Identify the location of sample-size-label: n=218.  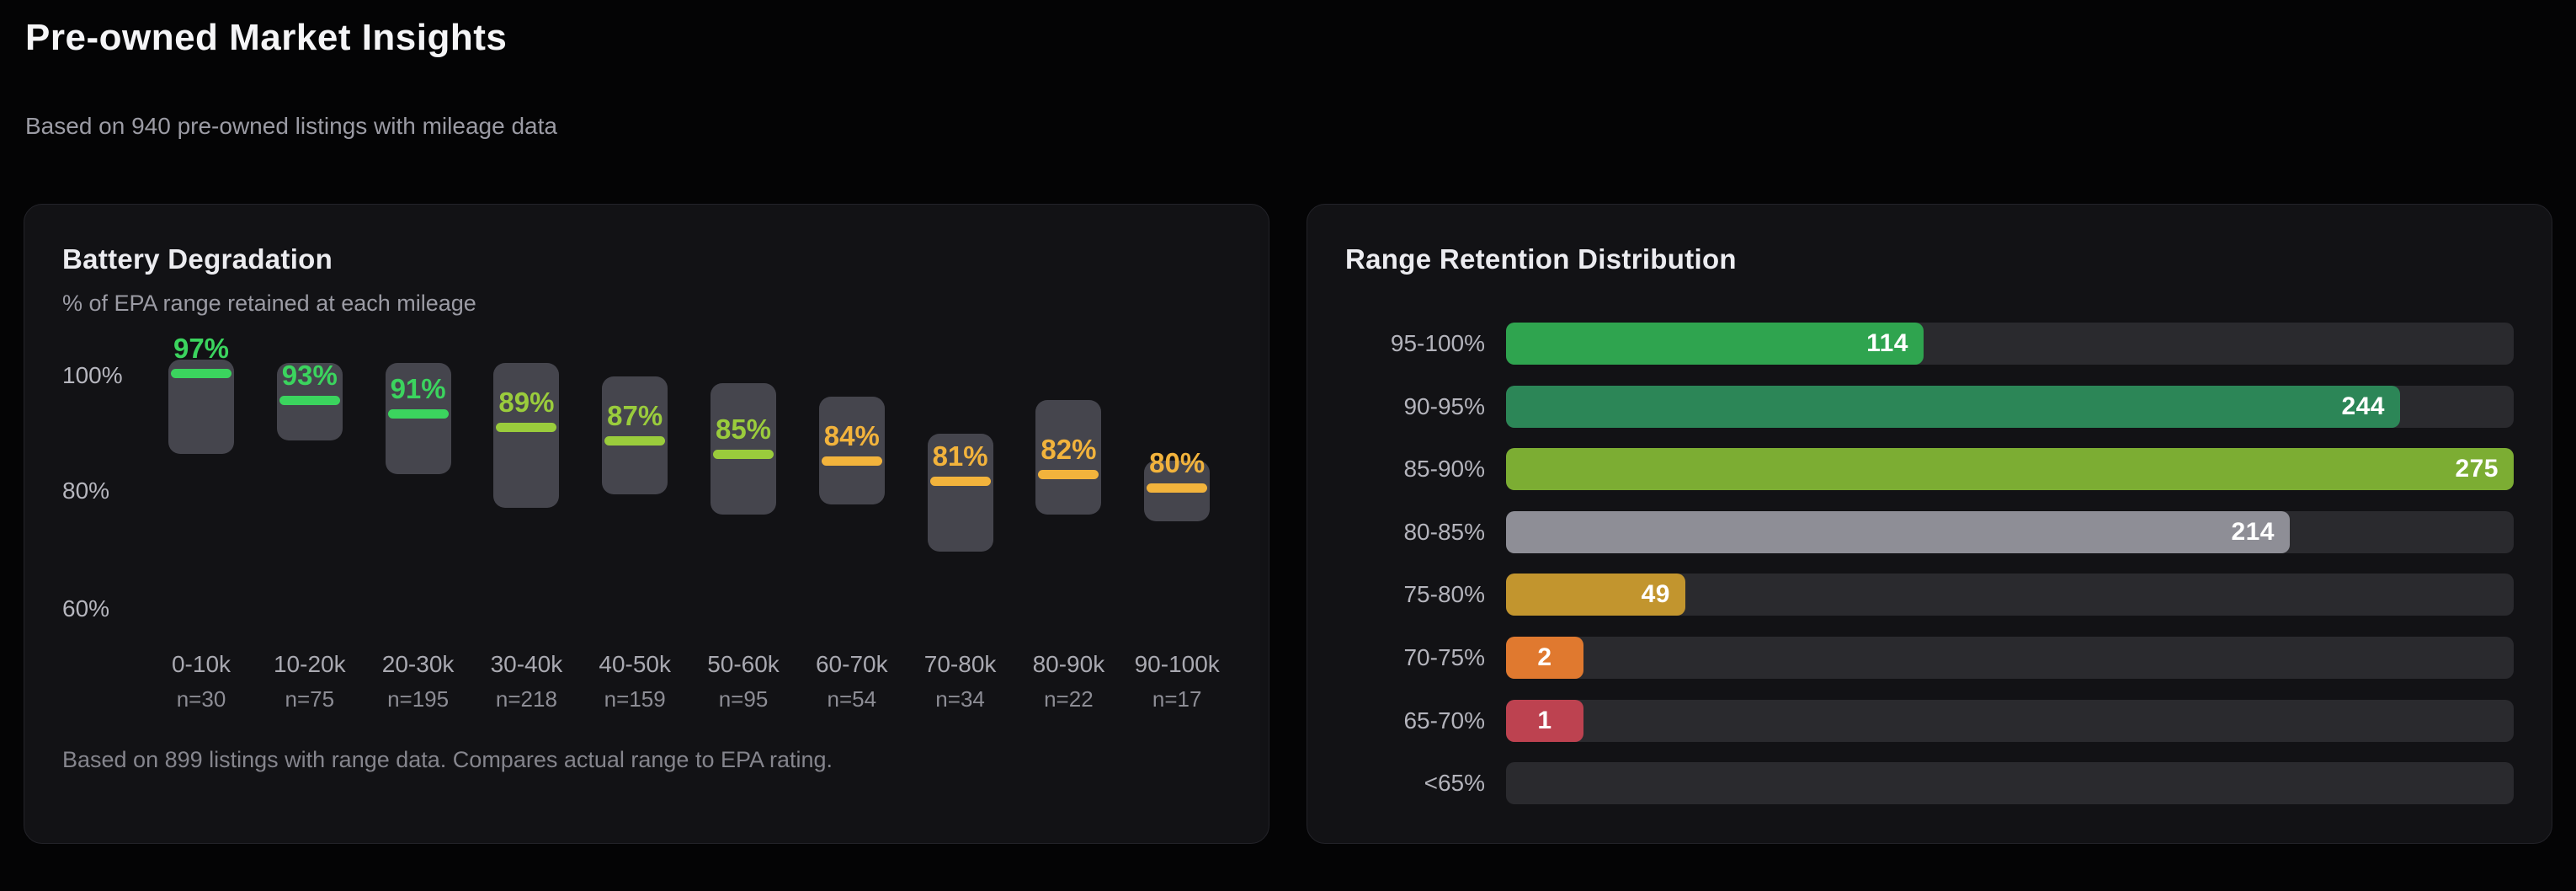
(526, 699).